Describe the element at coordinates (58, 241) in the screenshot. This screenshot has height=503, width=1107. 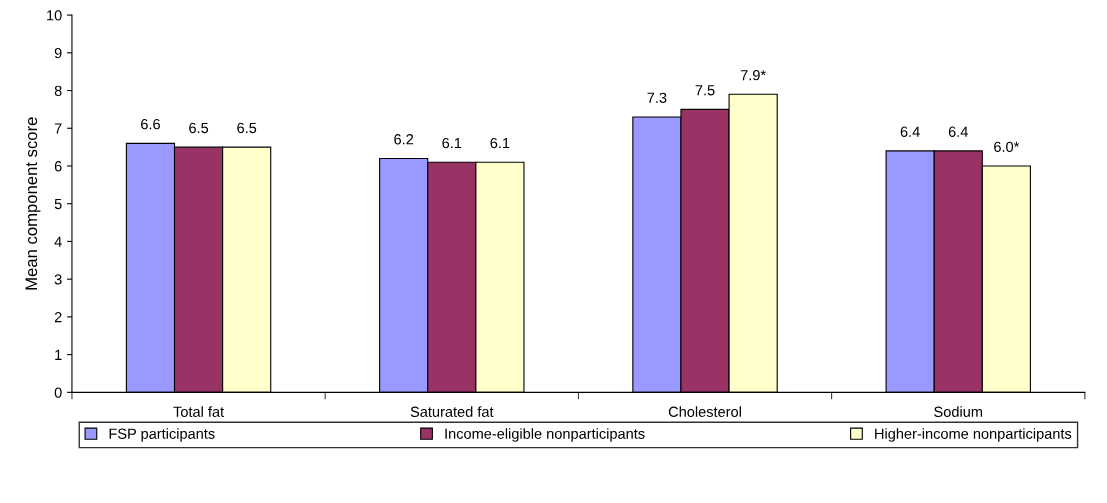
I see `y-tick-label: 4` at that location.